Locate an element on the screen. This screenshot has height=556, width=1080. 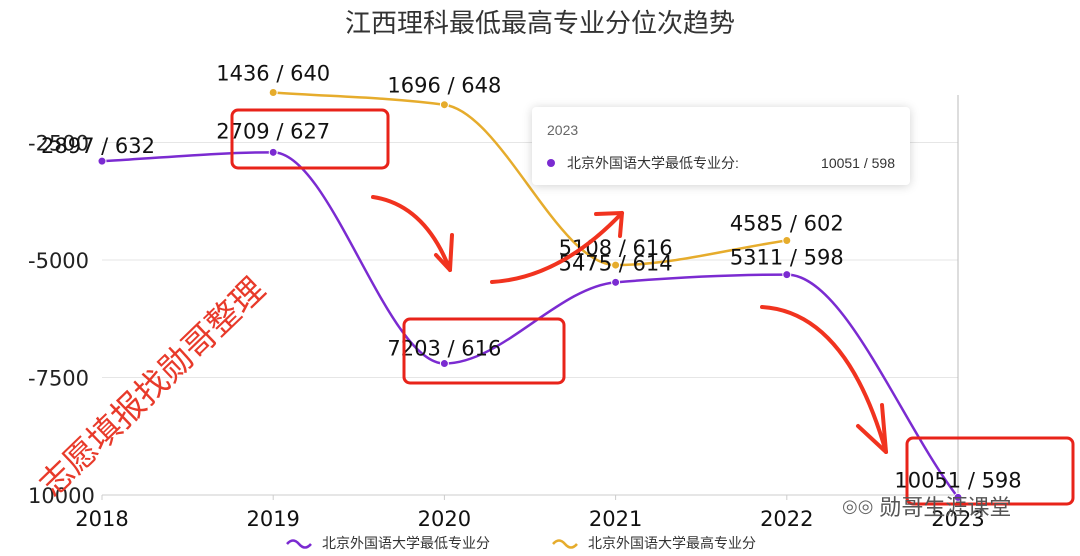
y-tick-label: -2500 is located at coordinates (58, 144).